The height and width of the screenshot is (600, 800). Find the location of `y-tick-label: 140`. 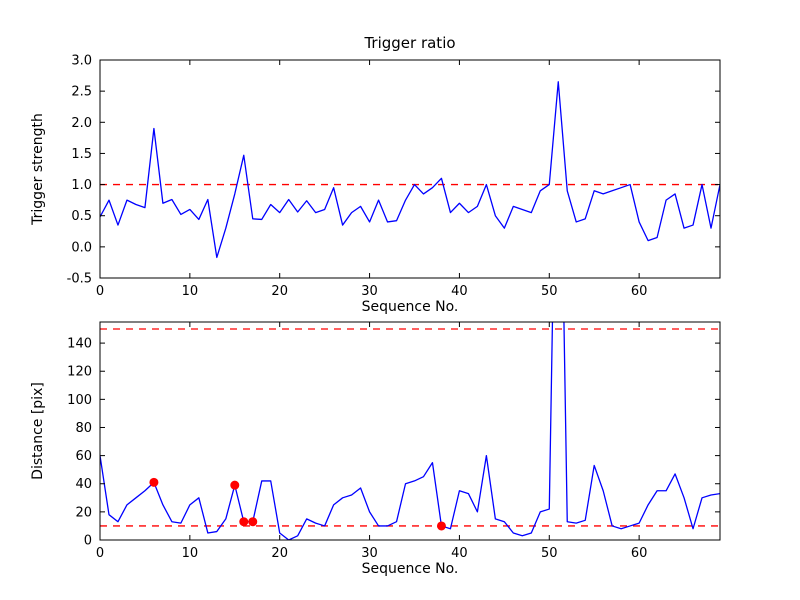

y-tick-label: 140 is located at coordinates (79, 344).